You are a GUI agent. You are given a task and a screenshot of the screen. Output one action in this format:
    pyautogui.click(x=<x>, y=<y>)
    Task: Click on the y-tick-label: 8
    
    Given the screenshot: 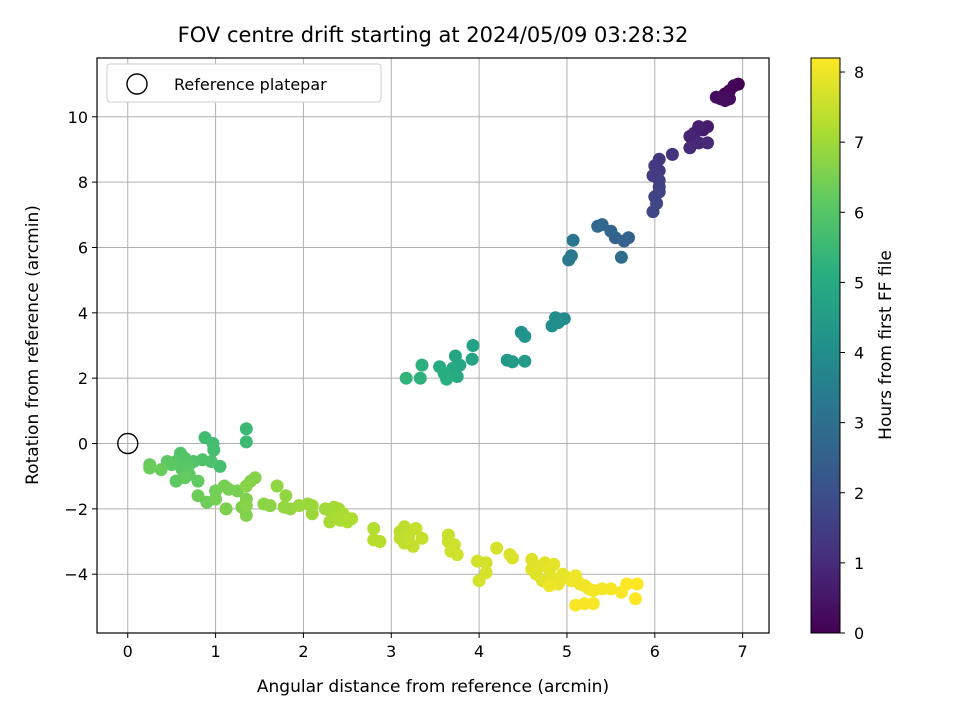 What is the action you would take?
    pyautogui.click(x=83, y=182)
    